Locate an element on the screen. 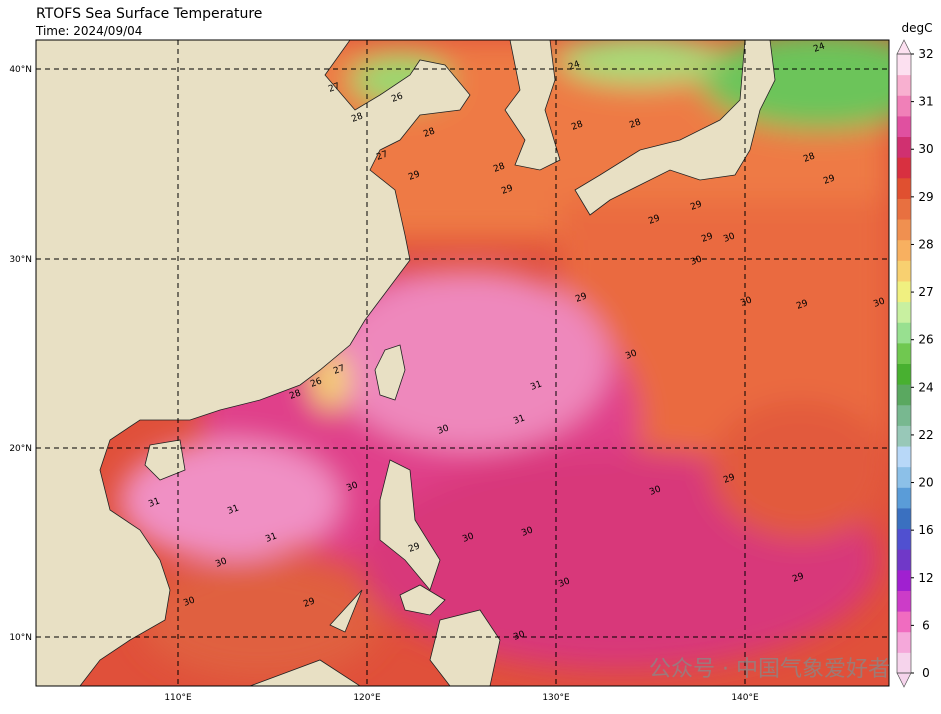 This screenshot has height=714, width=941. title: RTOFS Sea Surface Temperature is located at coordinates (149, 14).